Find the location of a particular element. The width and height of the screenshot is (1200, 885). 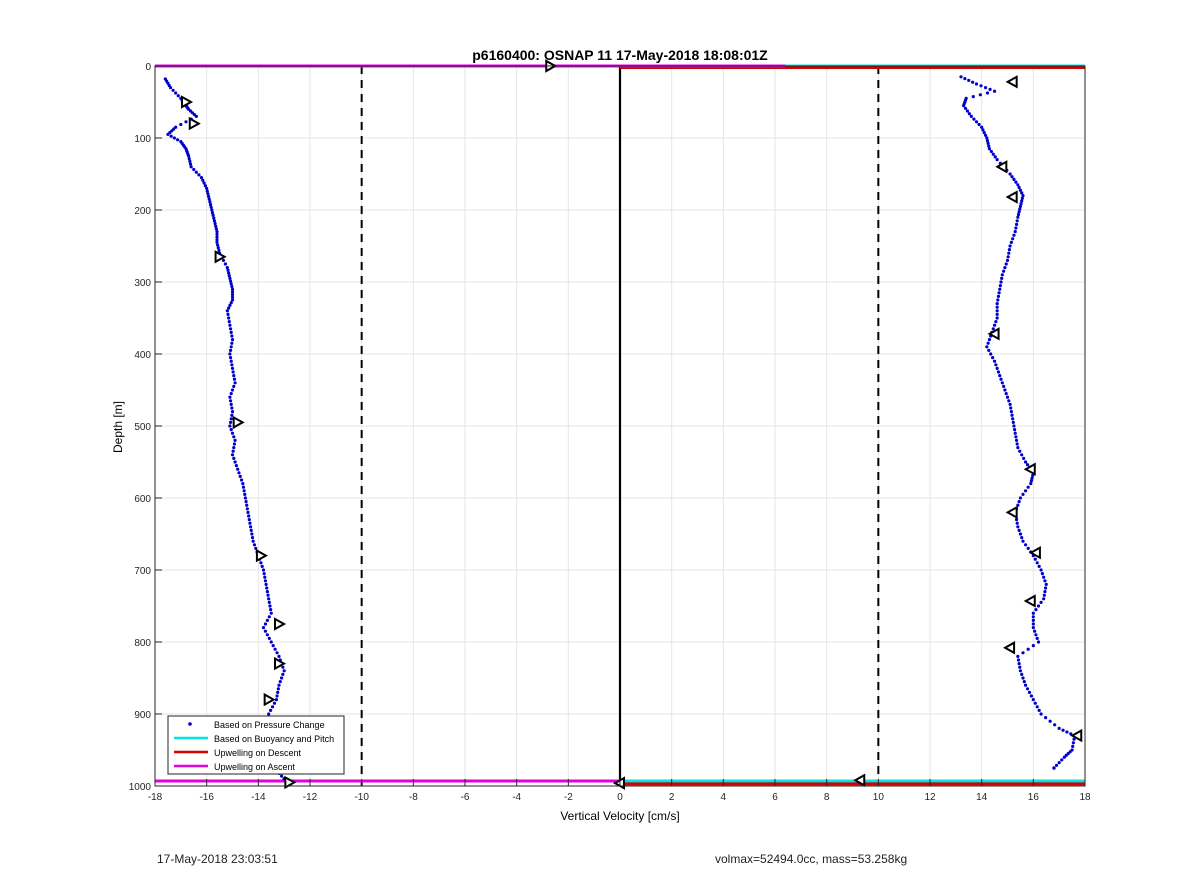

legend-box is located at coordinates (256, 745).